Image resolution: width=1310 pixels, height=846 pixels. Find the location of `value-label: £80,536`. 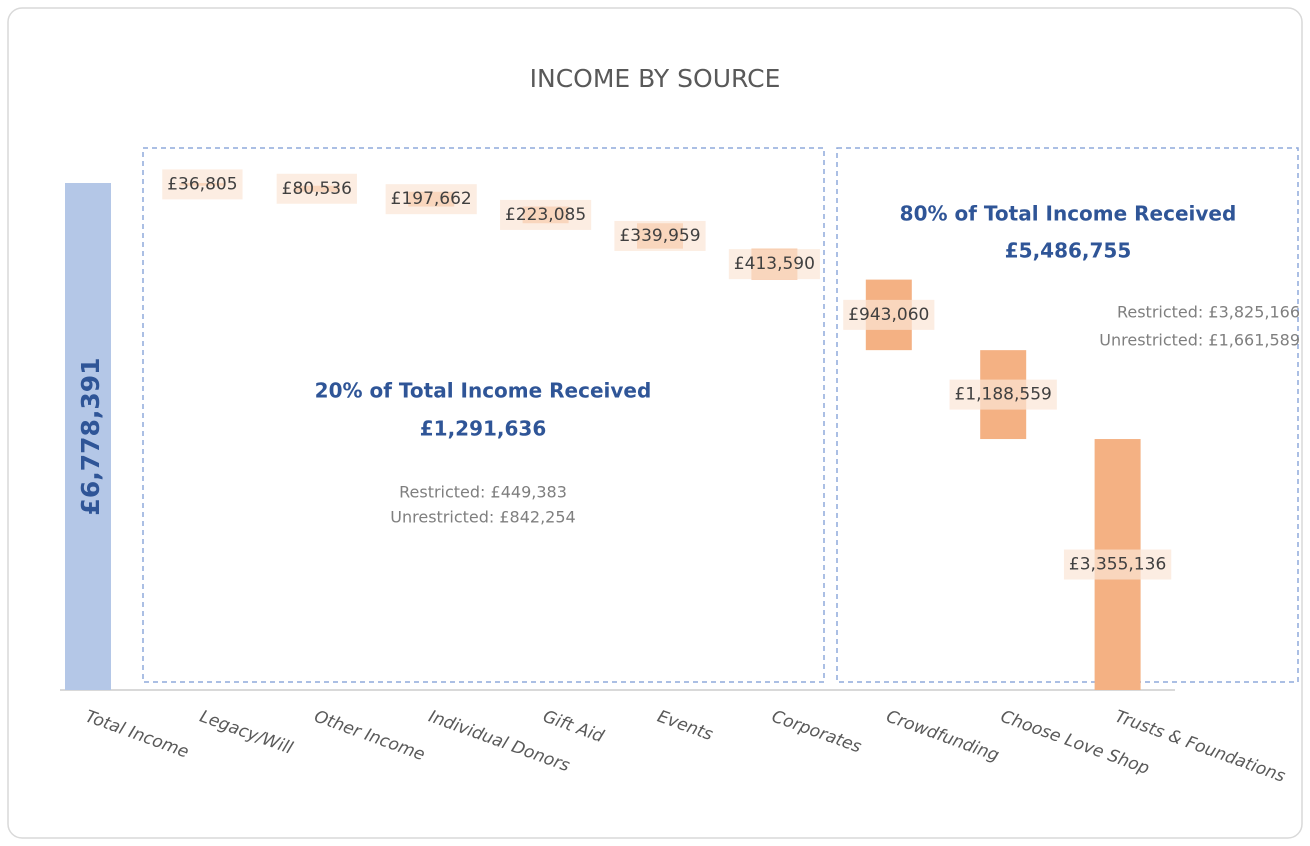

value-label: £80,536 is located at coordinates (317, 189).